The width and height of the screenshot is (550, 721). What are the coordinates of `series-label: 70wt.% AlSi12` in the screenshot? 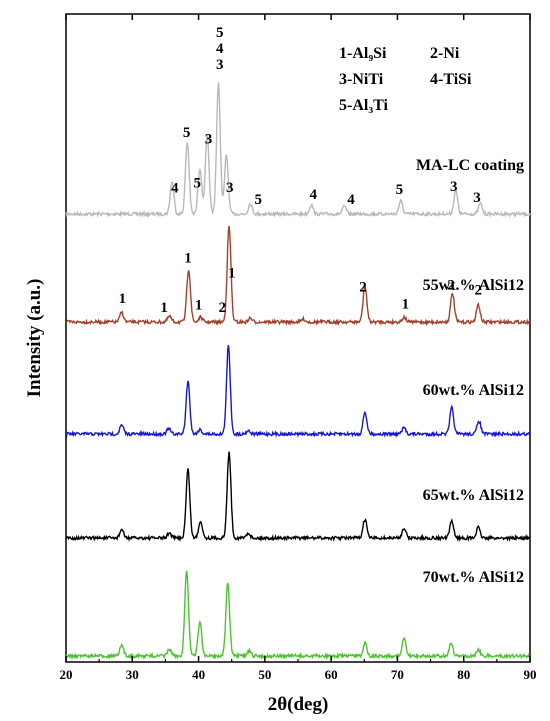 It's located at (473, 577).